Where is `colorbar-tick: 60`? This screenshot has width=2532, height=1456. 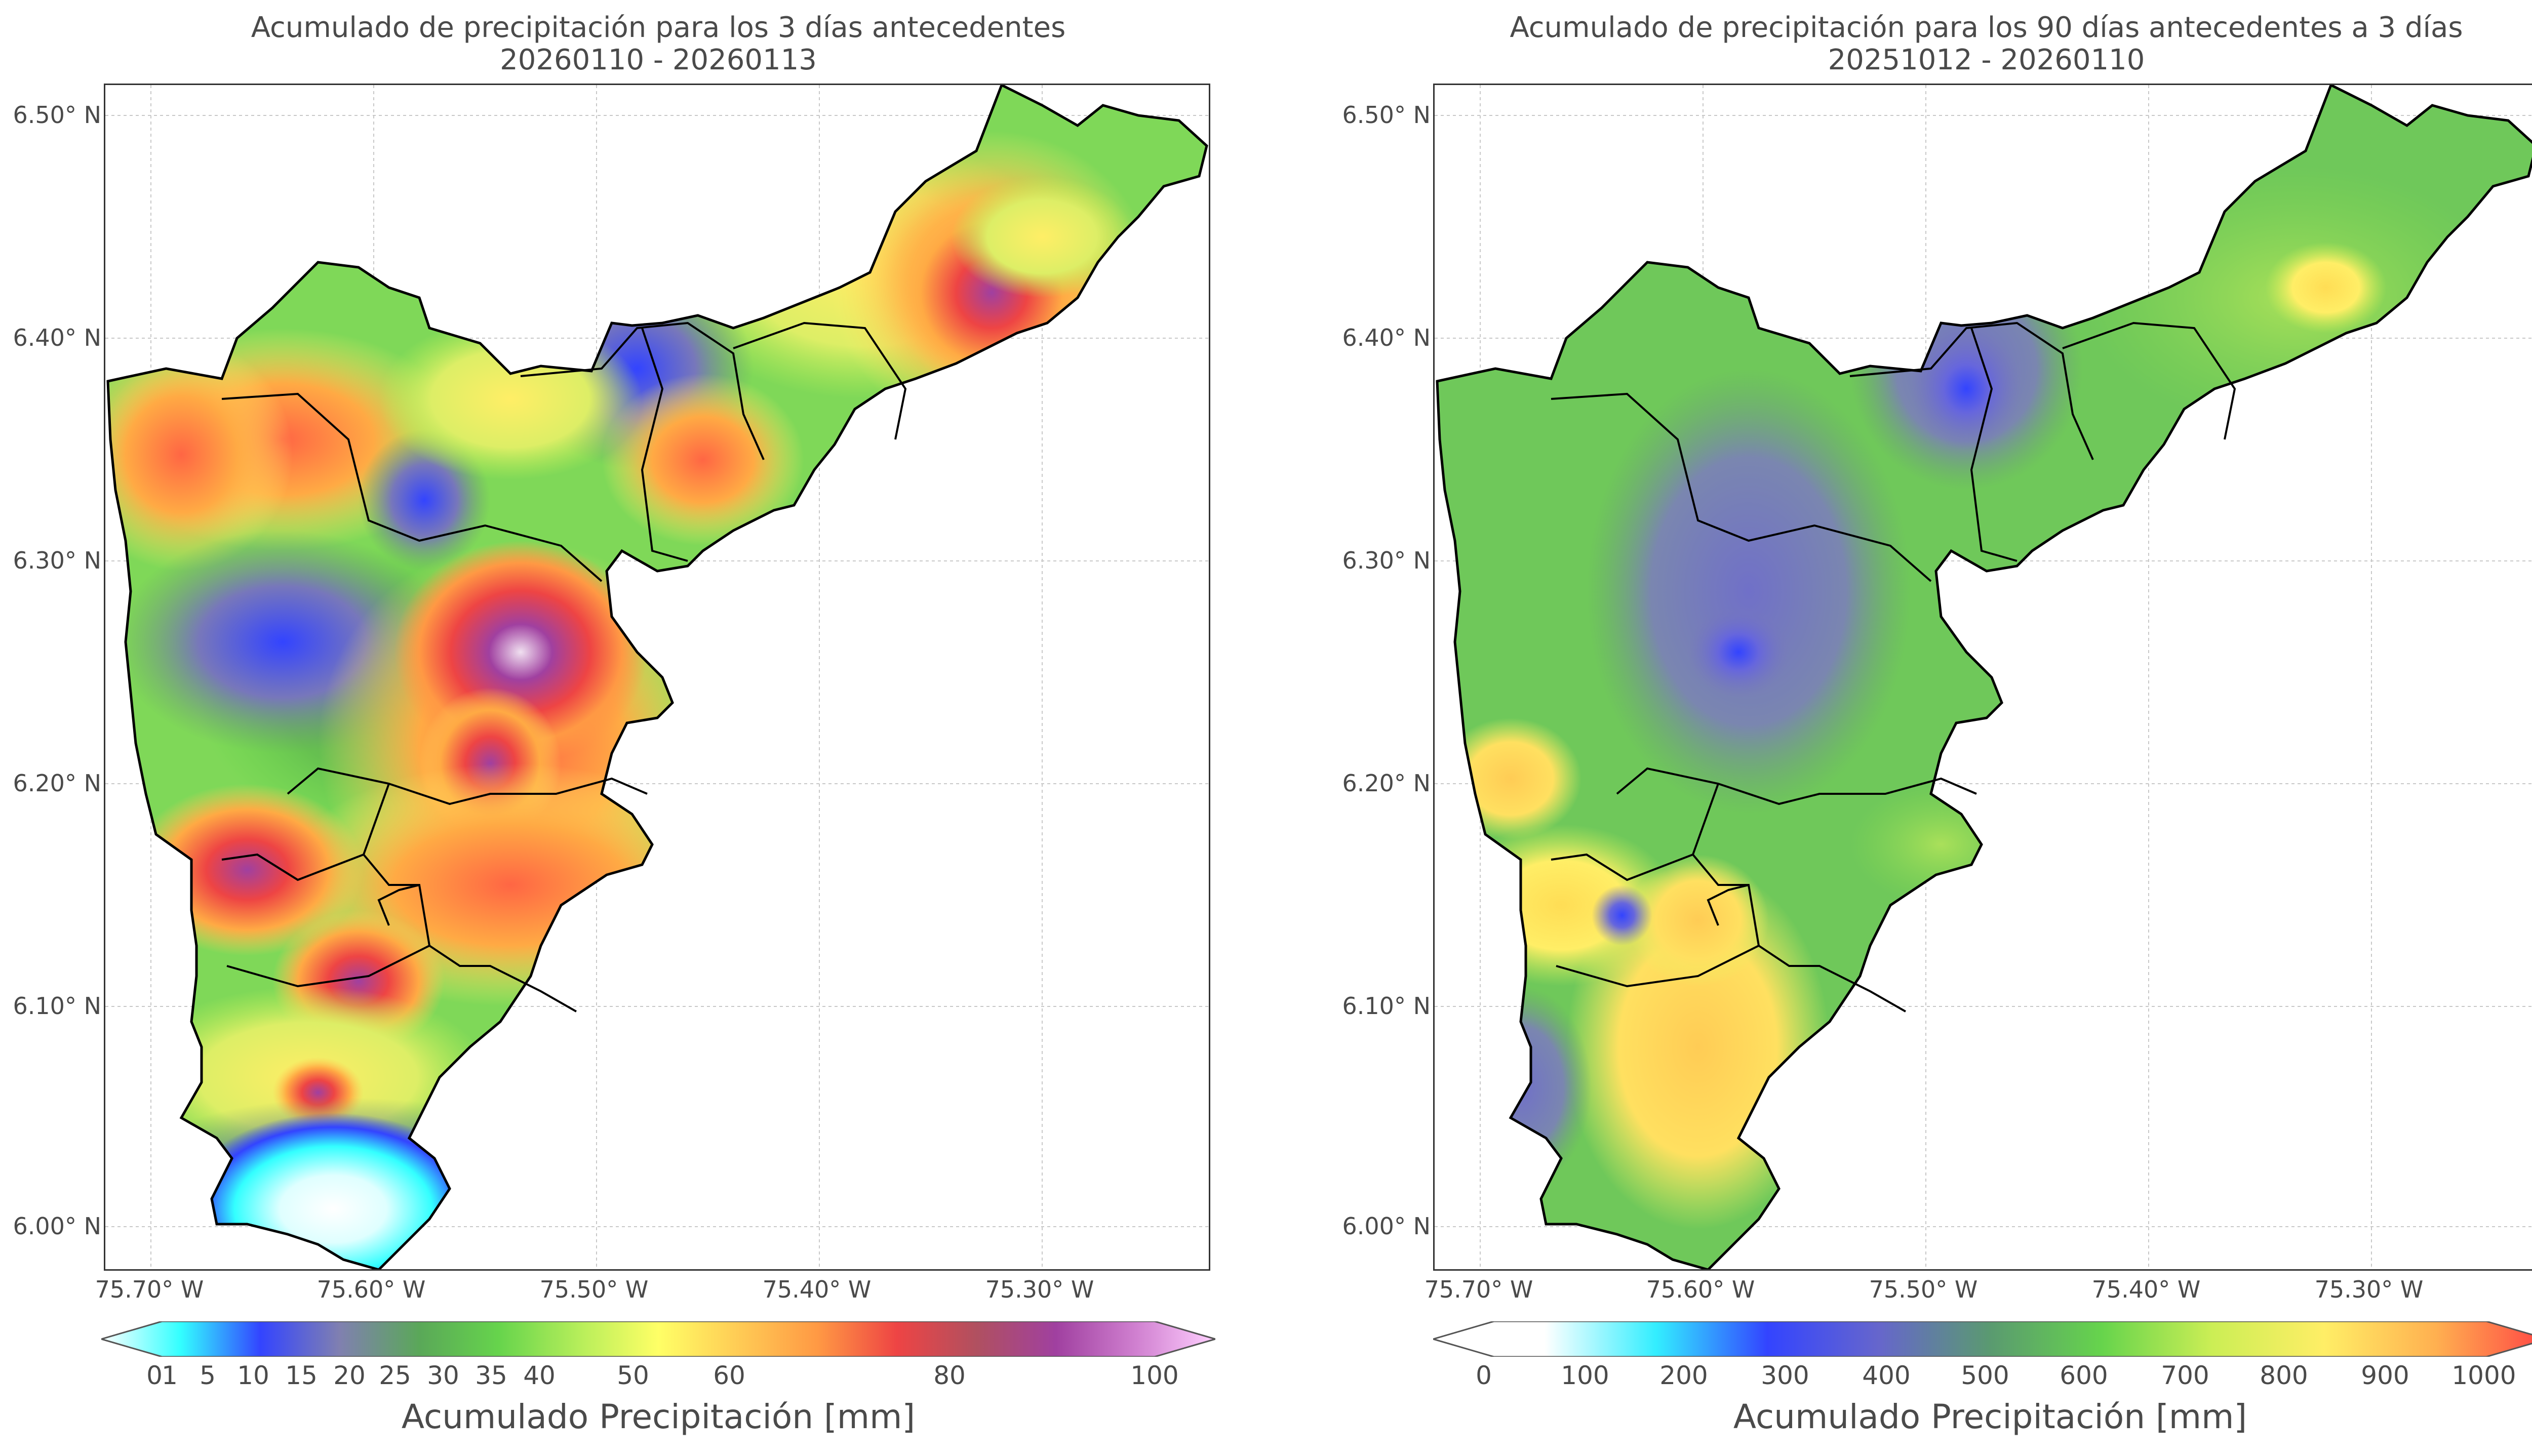 colorbar-tick: 60 is located at coordinates (729, 1375).